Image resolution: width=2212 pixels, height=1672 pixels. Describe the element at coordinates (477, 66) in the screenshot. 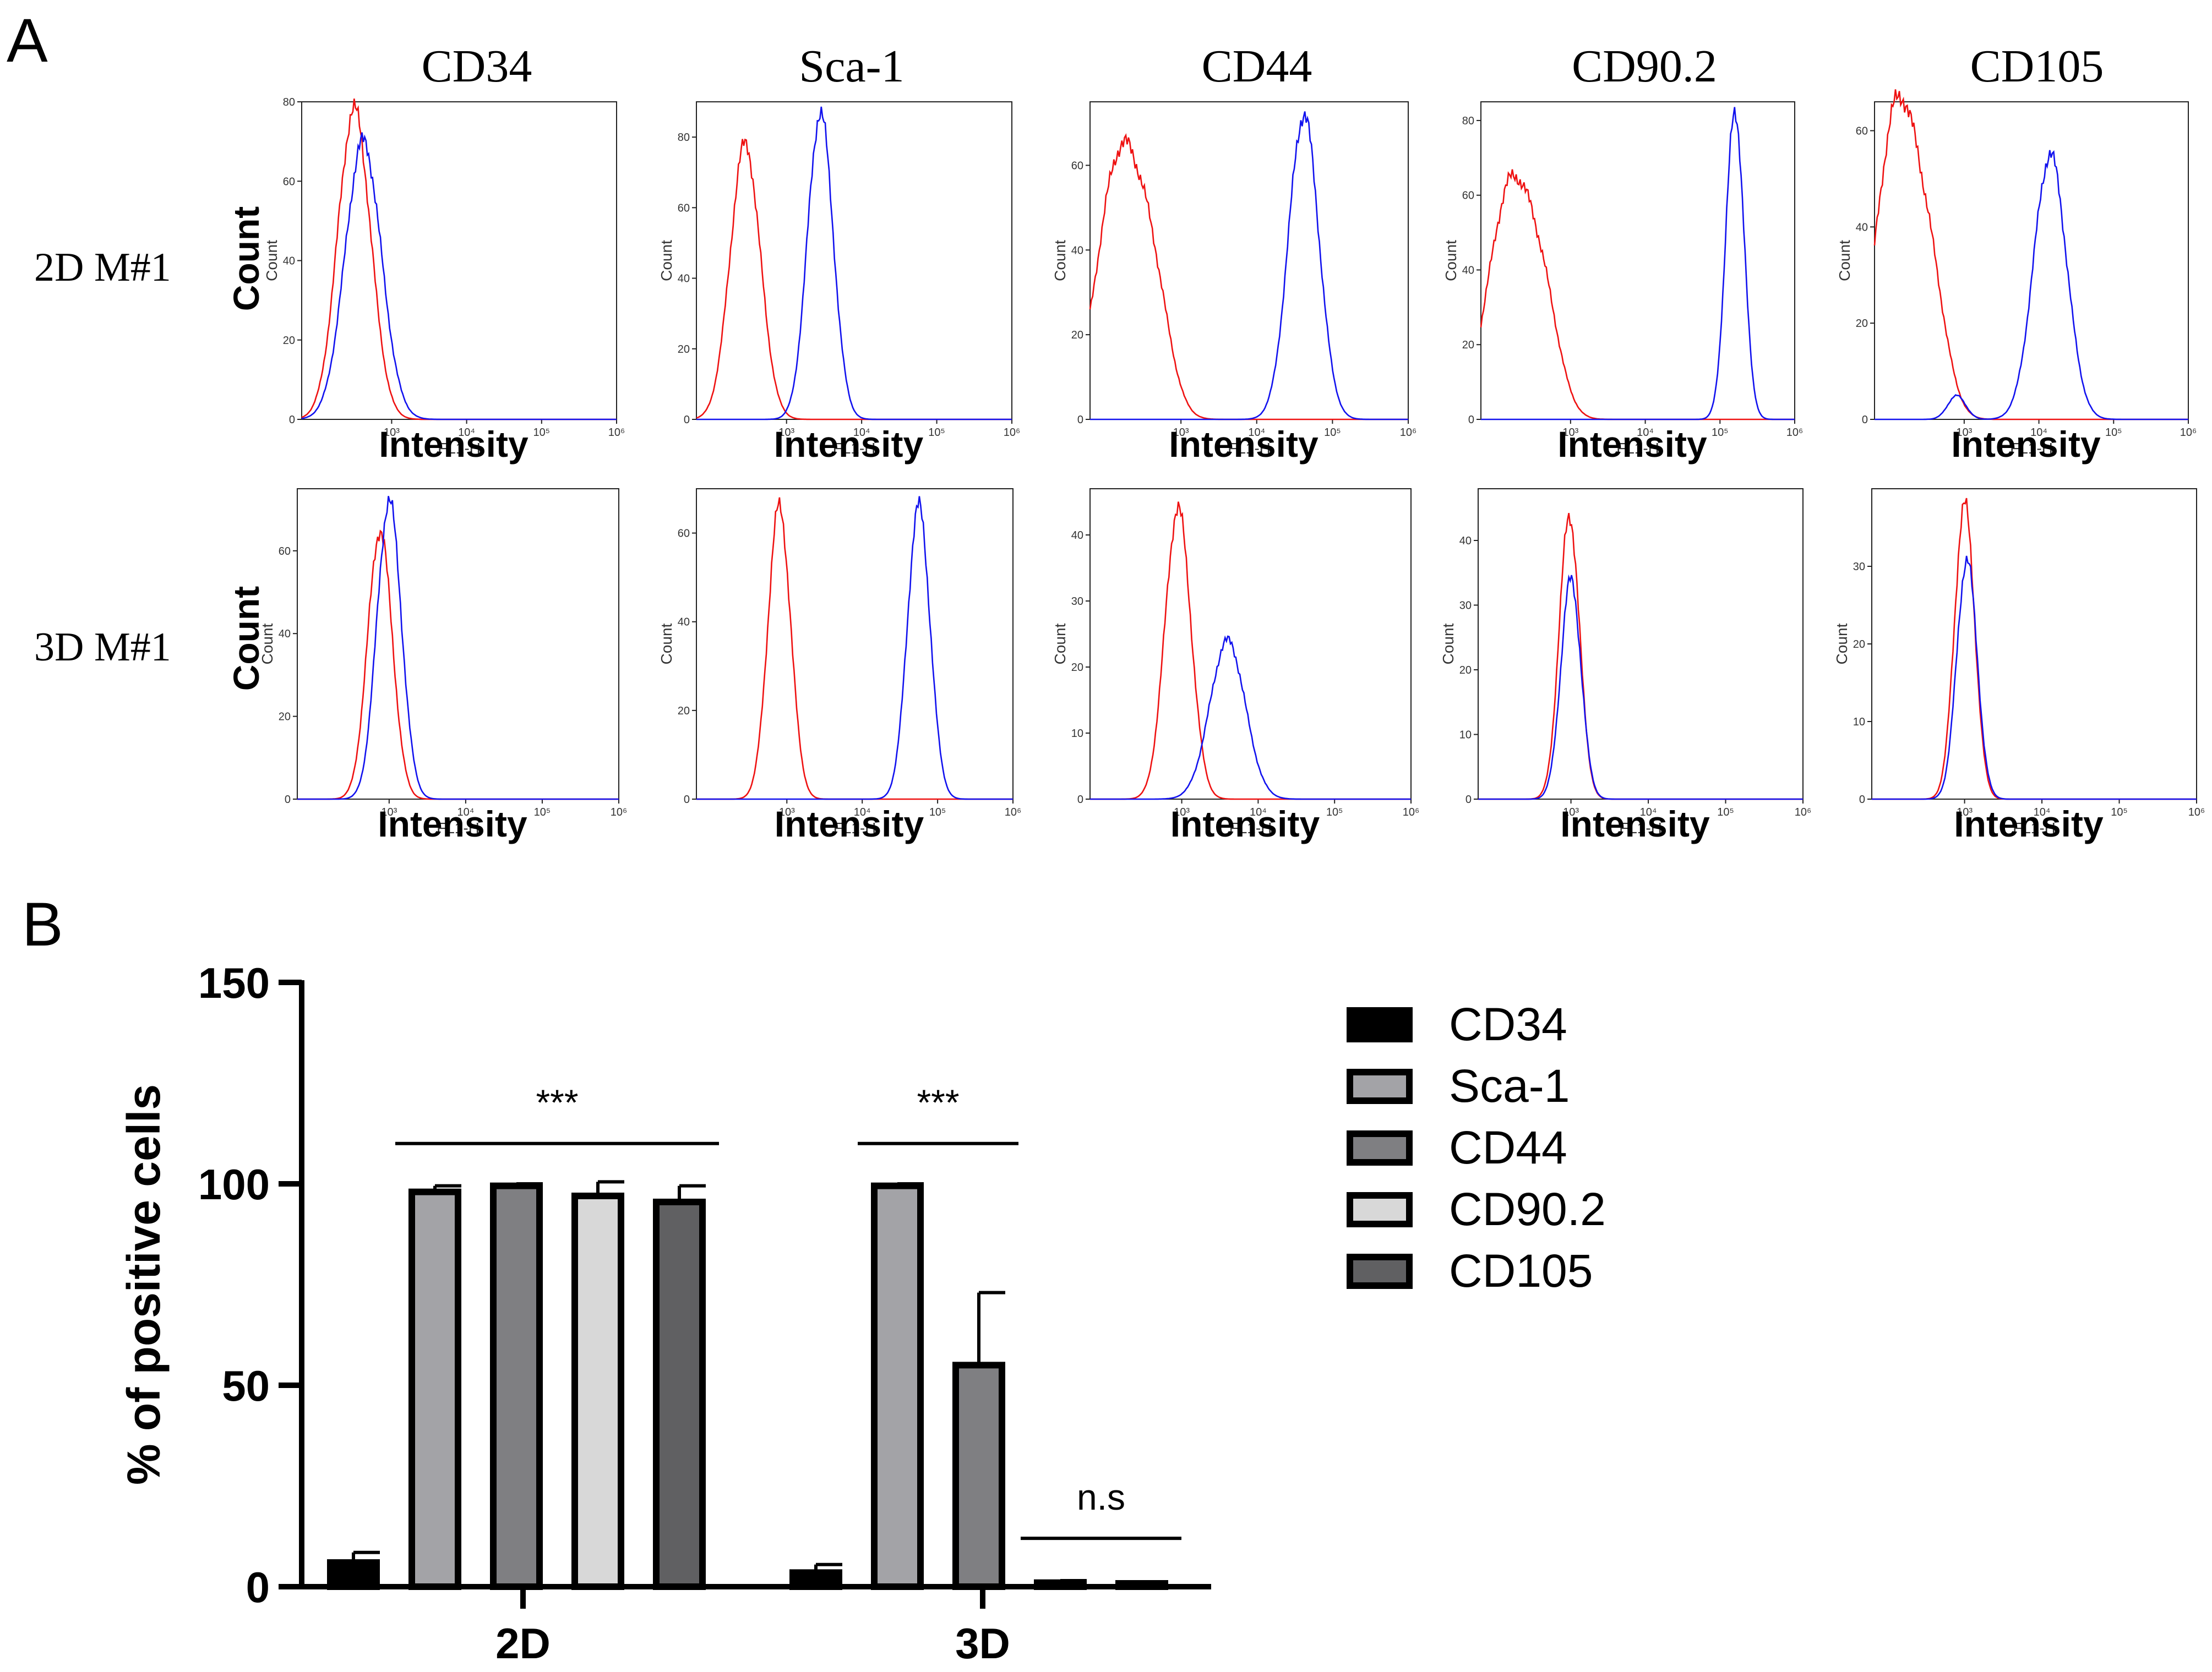

I see `column-title: CD34` at that location.